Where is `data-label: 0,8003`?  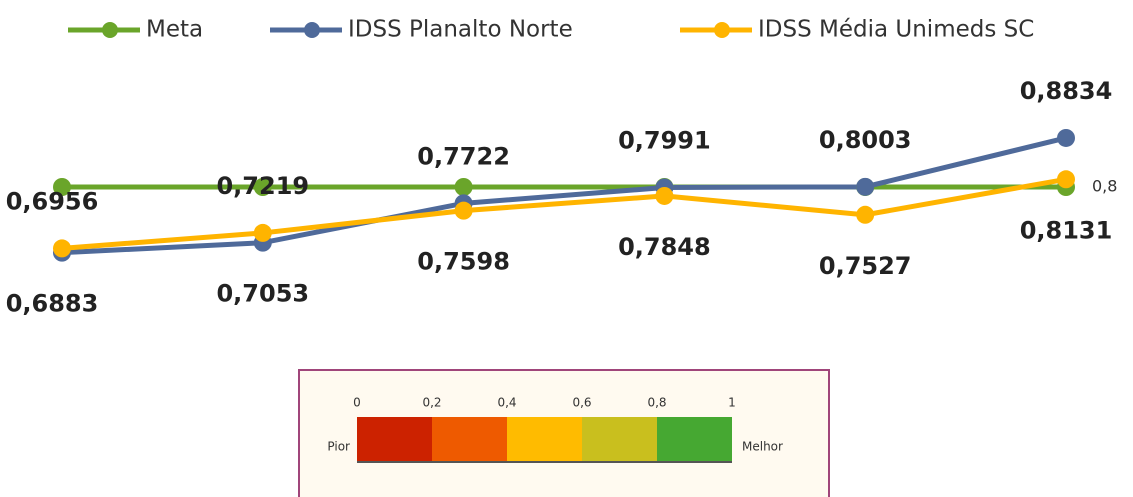 data-label: 0,8003 is located at coordinates (865, 140).